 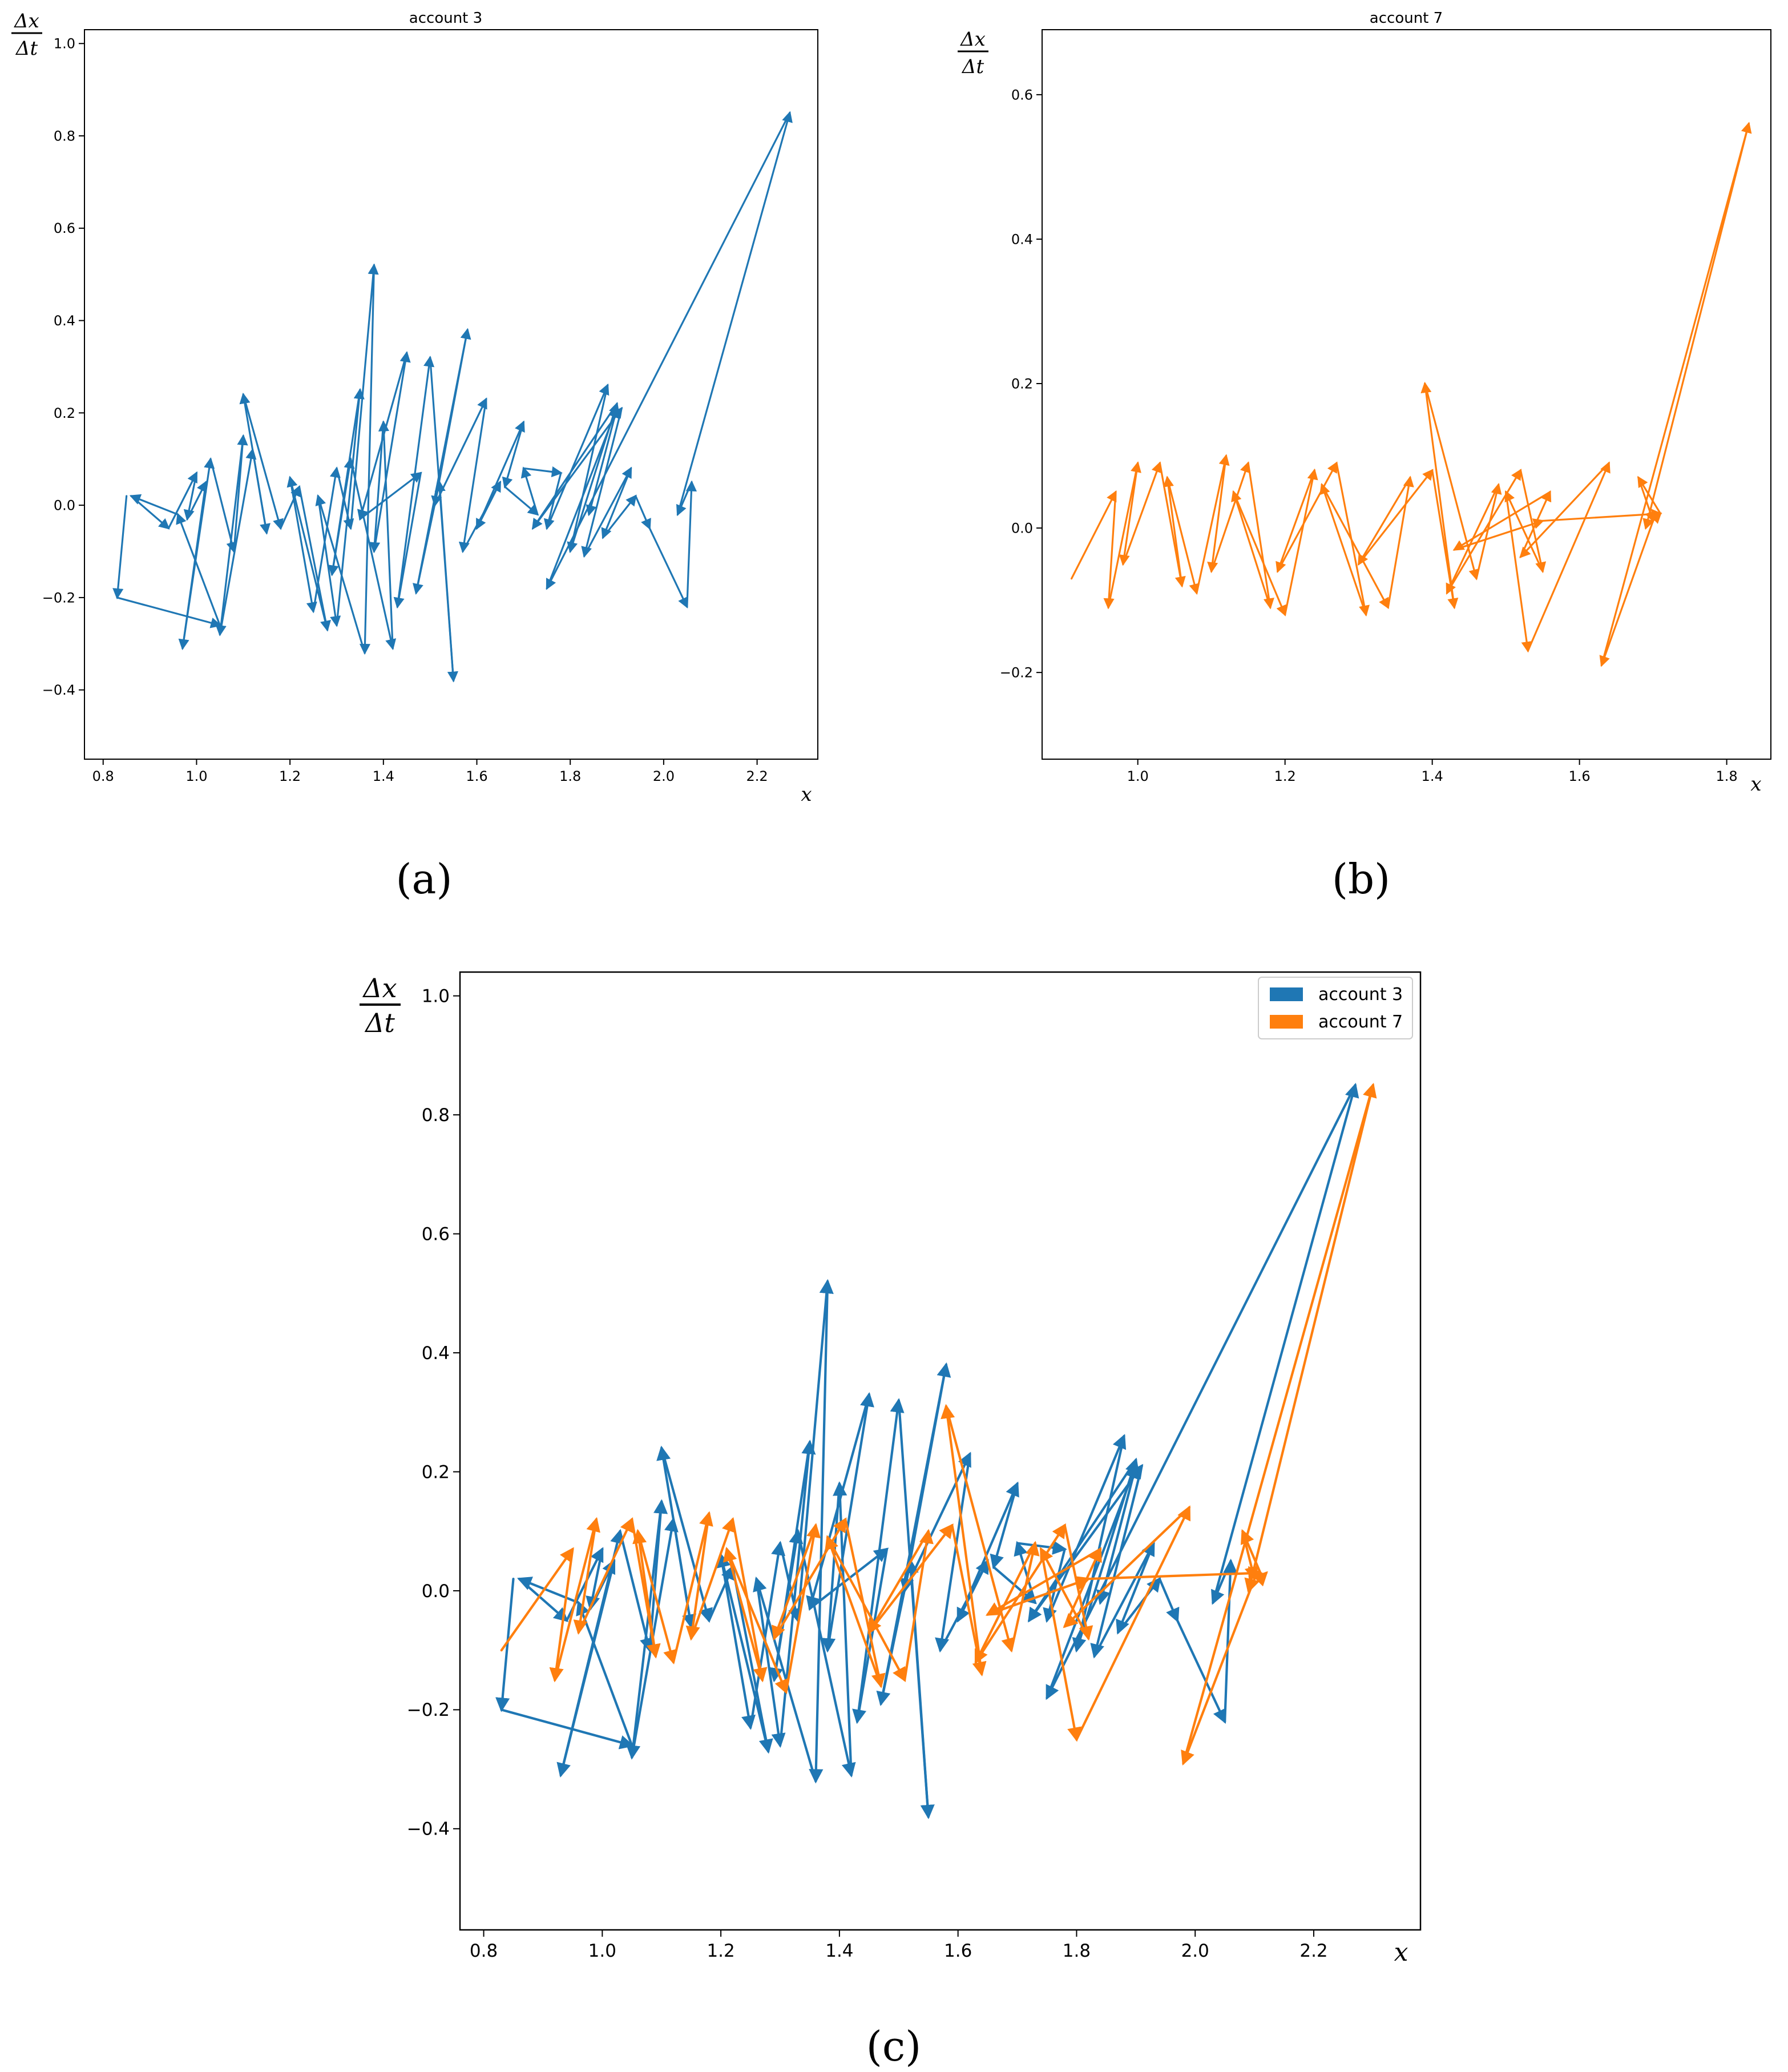 I want to click on y-tick-label: 0.4, so click(x=436, y=1353).